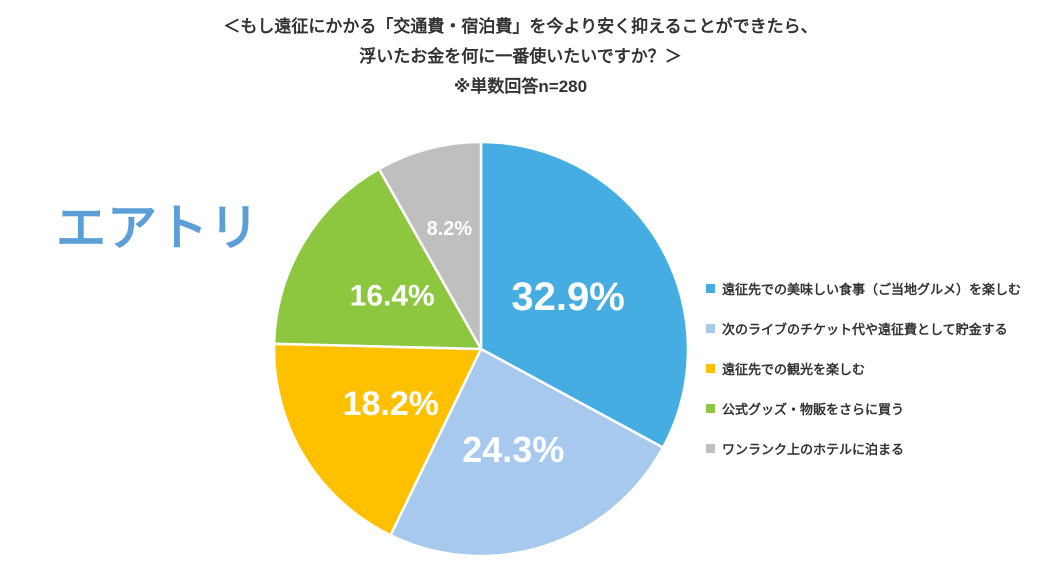 The image size is (1041, 571). Describe the element at coordinates (520, 26) in the screenshot. I see `chart-title-line-1: ＜もし遠征にかかる「交通費・宿泊費」を今より安く抑えることができたら、` at that location.